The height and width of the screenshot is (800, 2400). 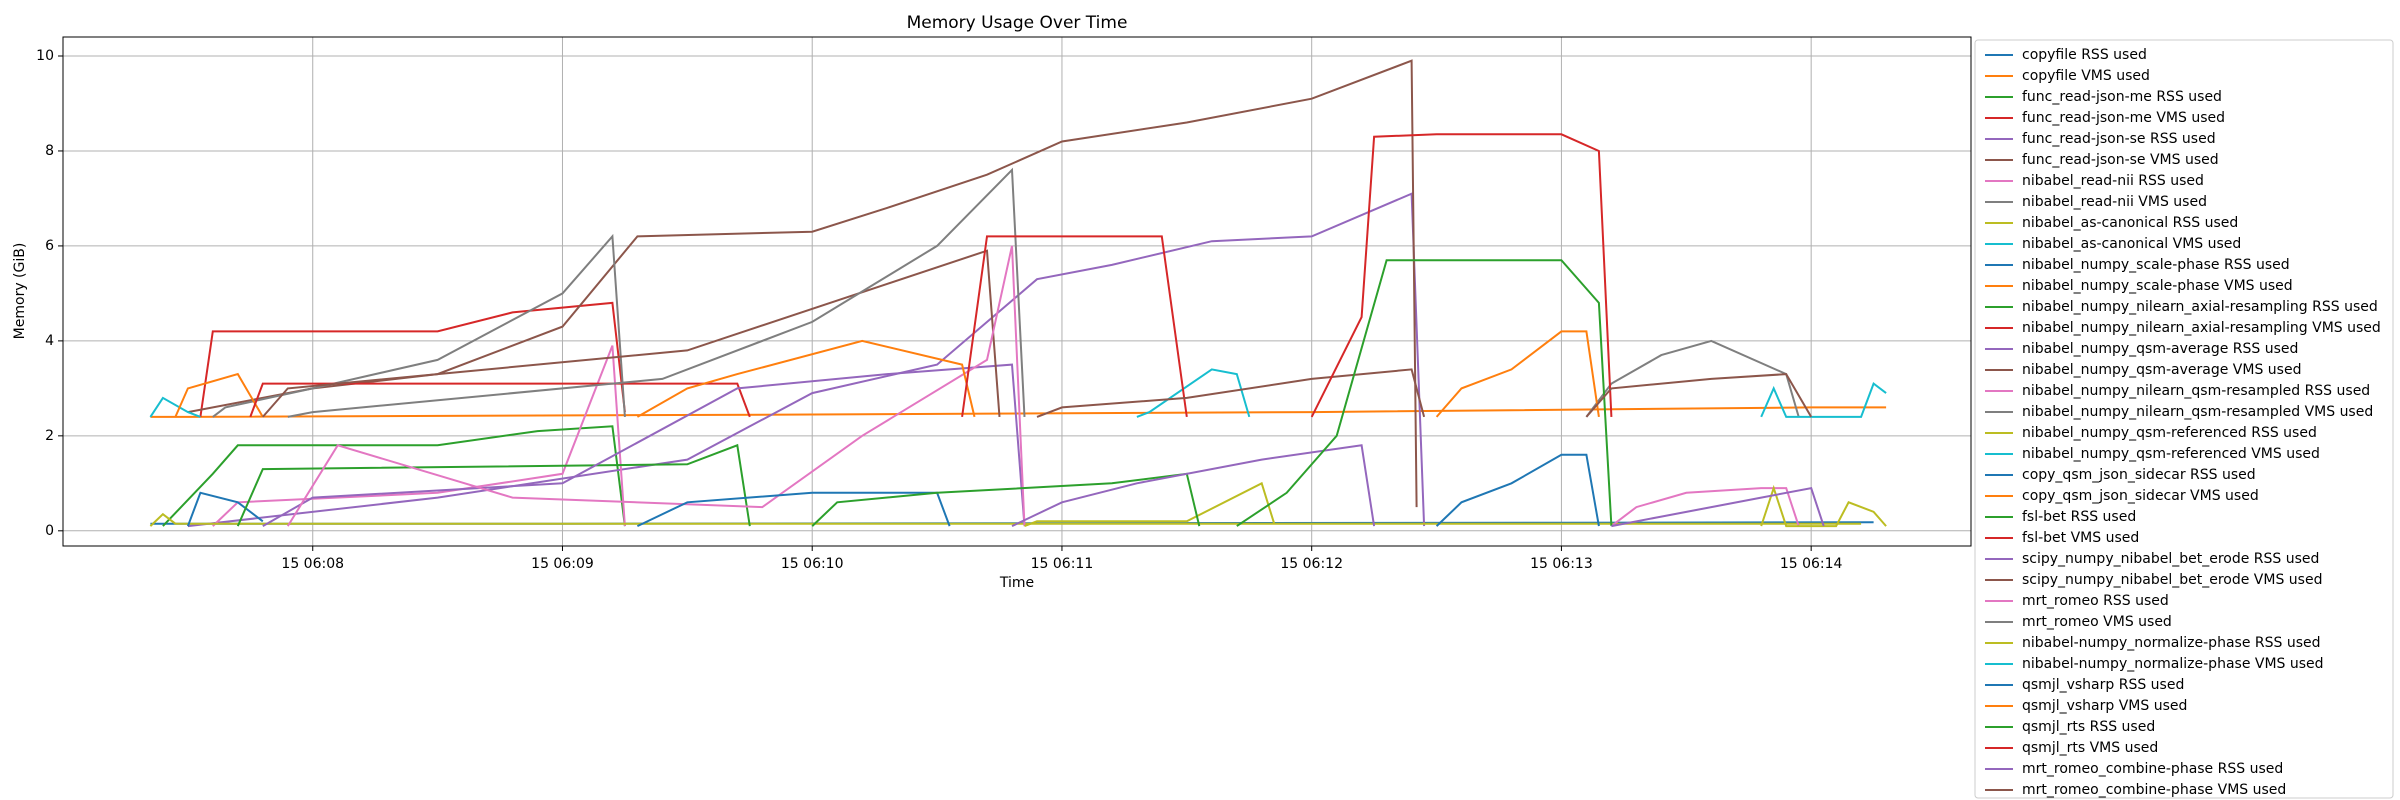 I want to click on y-axis-label: Memory (GiB), so click(x=20, y=291).